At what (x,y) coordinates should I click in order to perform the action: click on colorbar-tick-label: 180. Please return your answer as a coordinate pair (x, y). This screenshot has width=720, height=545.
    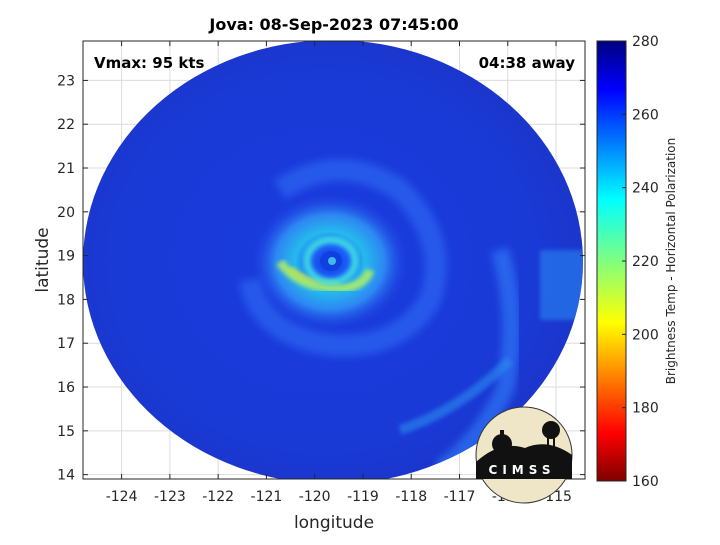
    Looking at the image, I should click on (645, 409).